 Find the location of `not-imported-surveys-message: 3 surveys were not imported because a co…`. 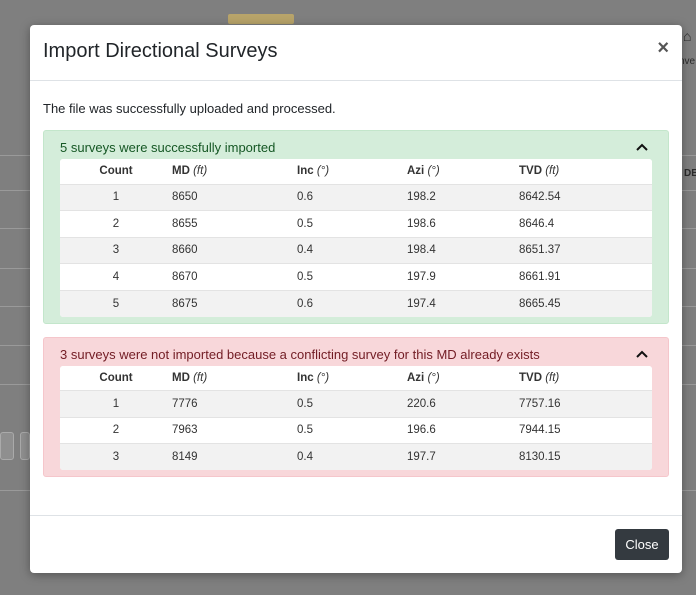

not-imported-surveys-message: 3 surveys were not imported because a co… is located at coordinates (300, 354).